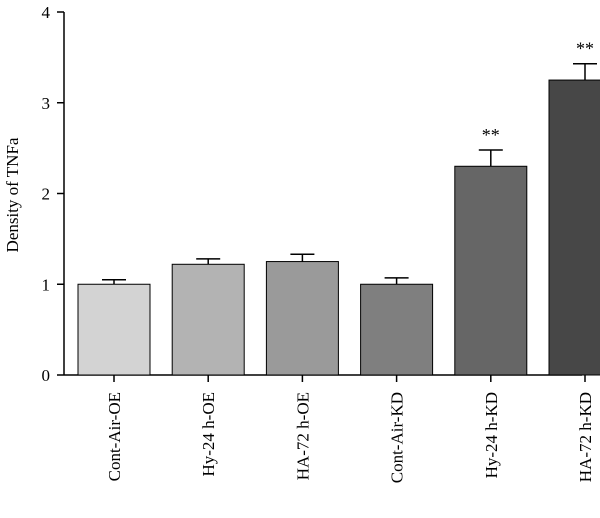 Image resolution: width=600 pixels, height=518 pixels. I want to click on x-tick-label: Hy-24 h-OE, so click(208, 434).